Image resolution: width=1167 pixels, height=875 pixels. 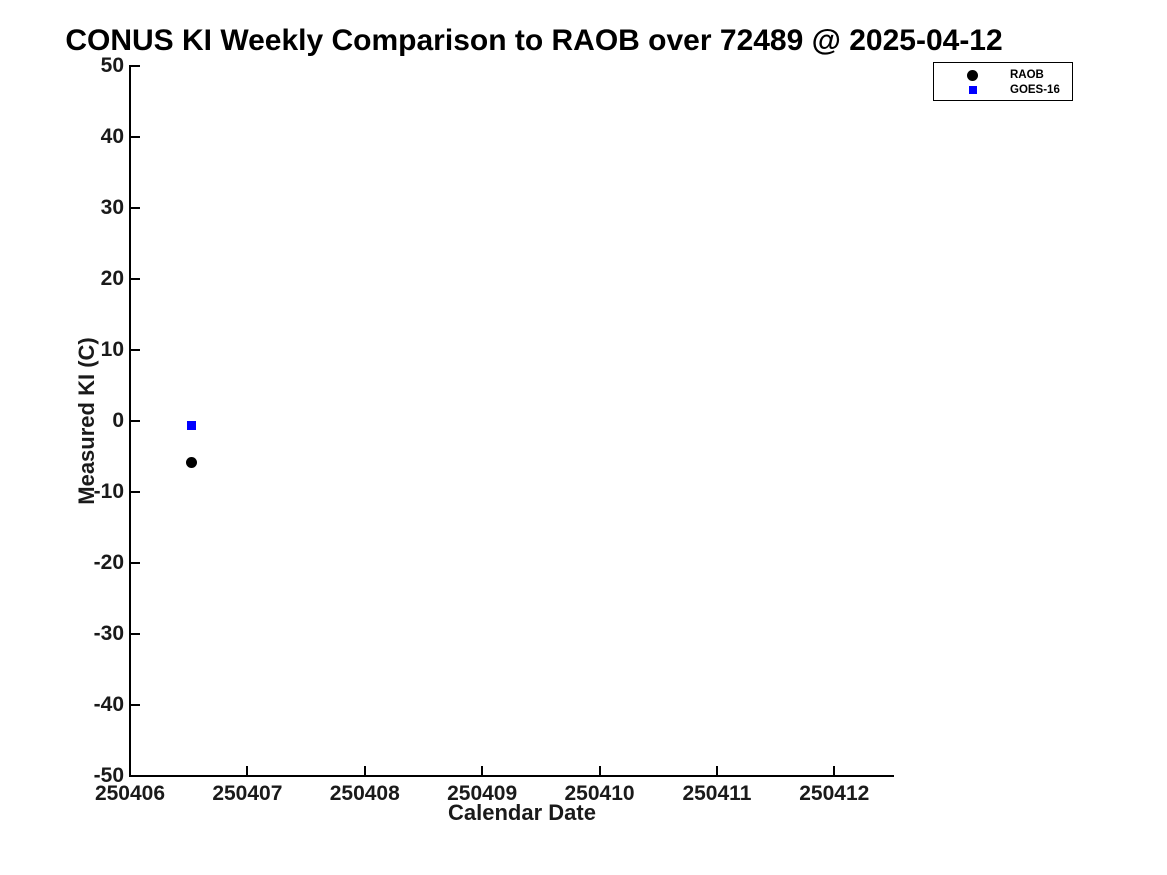 What do you see at coordinates (112, 207) in the screenshot?
I see `y-tick-label: 30` at bounding box center [112, 207].